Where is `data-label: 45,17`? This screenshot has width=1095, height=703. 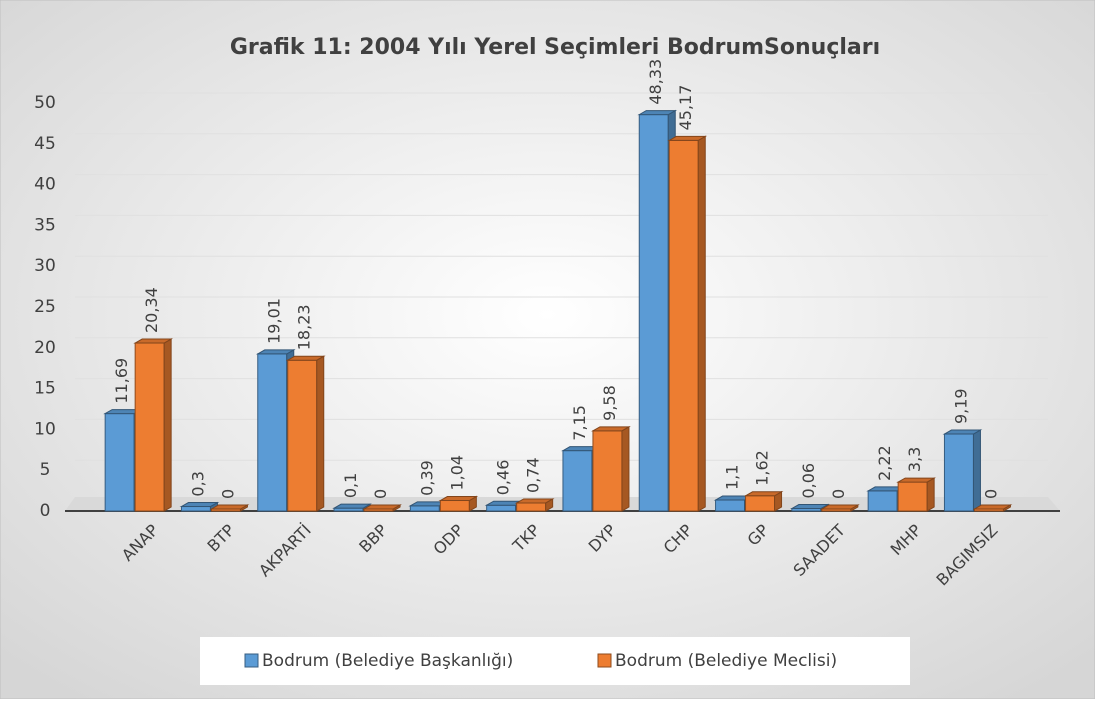 data-label: 45,17 is located at coordinates (685, 108).